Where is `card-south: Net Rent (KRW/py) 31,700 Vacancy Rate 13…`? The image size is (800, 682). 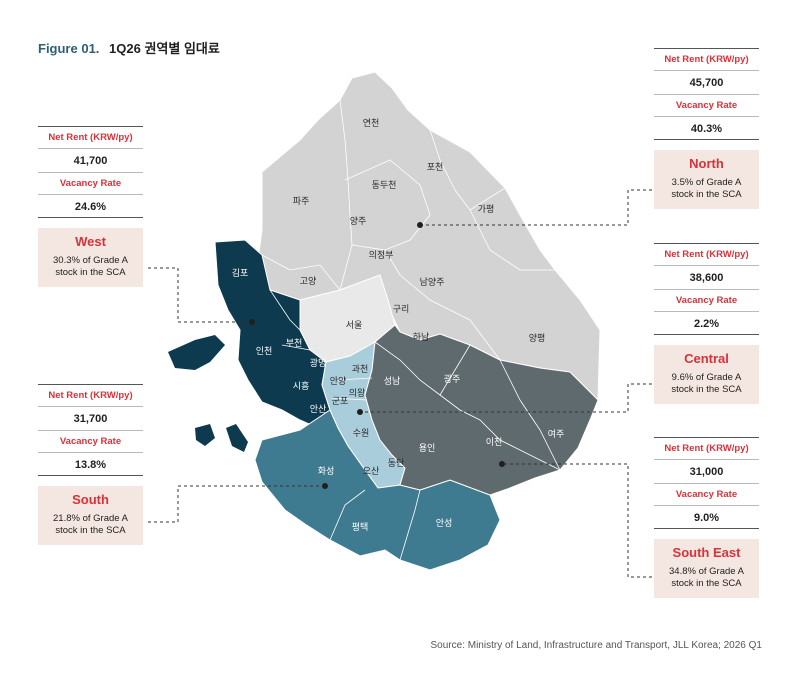 card-south: Net Rent (KRW/py) 31,700 Vacancy Rate 13… is located at coordinates (90, 464).